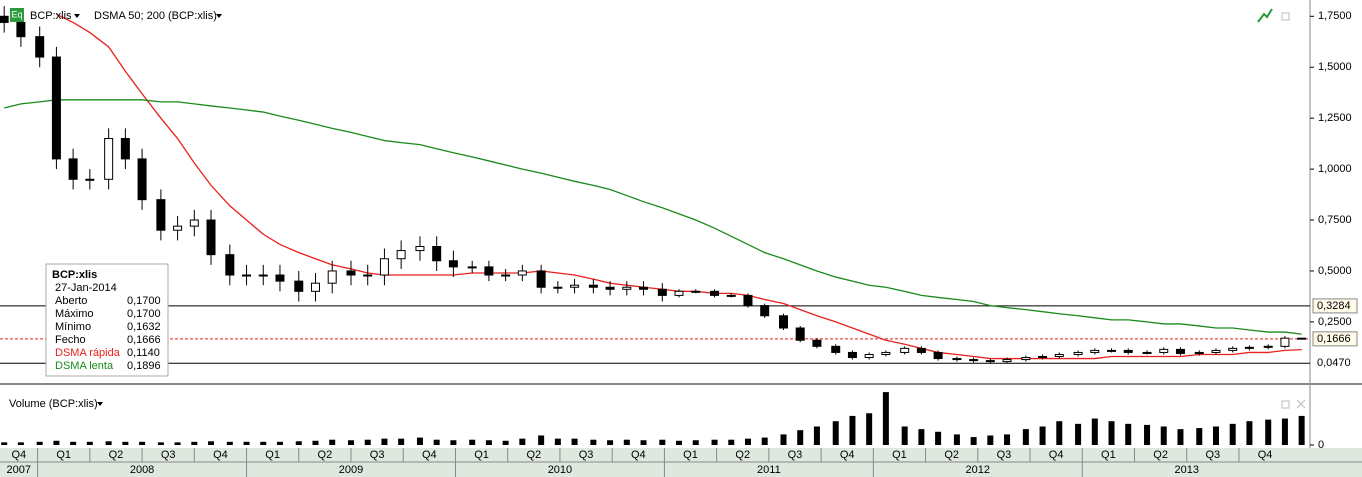 This screenshot has height=477, width=1362. Describe the element at coordinates (1321, 445) in the screenshot. I see `v-tick-label: 0` at that location.